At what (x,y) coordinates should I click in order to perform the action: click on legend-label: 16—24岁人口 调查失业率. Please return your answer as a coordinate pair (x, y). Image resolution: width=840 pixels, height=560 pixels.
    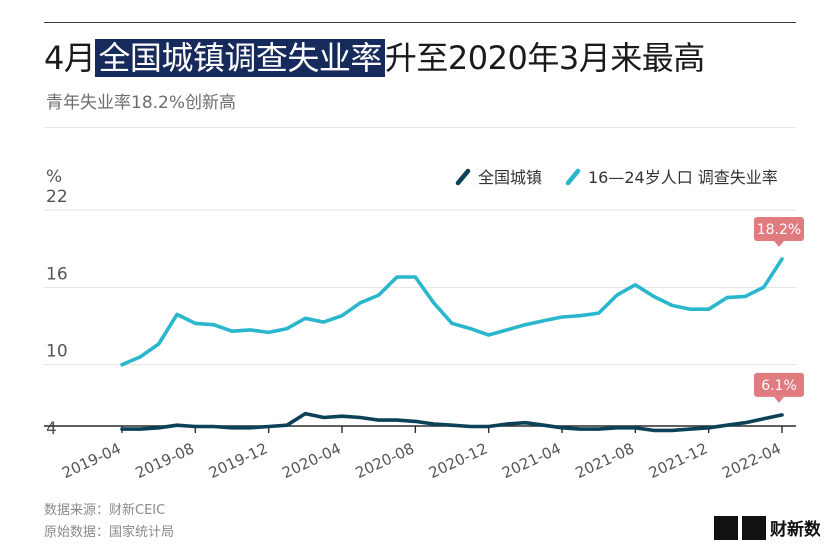
    Looking at the image, I should click on (683, 177).